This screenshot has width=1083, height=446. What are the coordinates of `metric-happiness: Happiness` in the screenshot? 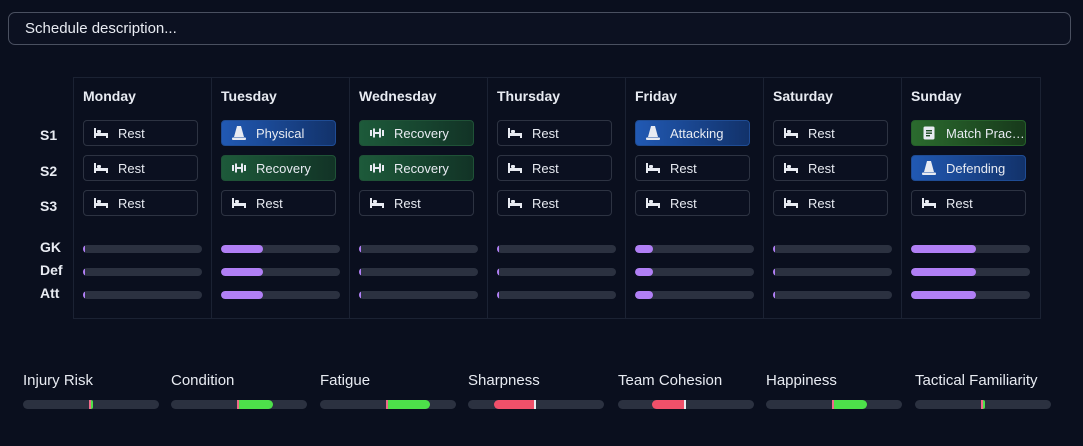 It's located at (834, 390).